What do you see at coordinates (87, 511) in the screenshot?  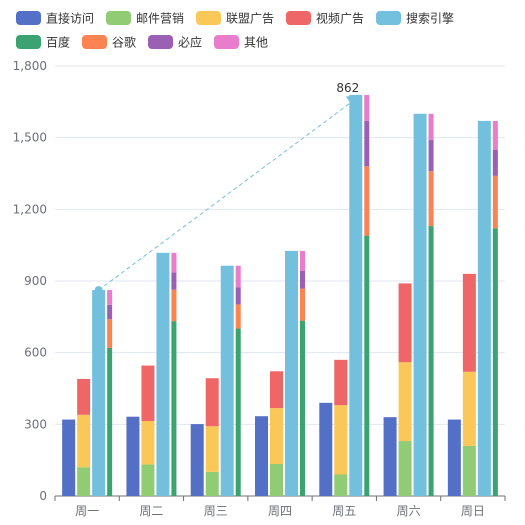 I see `x-tick-label: 周一` at bounding box center [87, 511].